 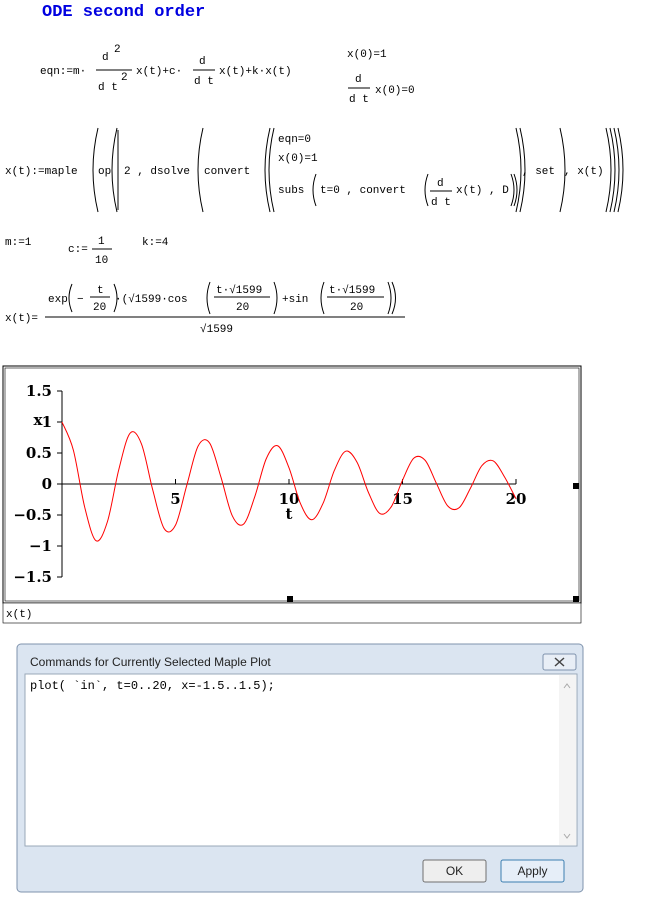 I want to click on y-tick-label: 0, so click(x=47, y=484).